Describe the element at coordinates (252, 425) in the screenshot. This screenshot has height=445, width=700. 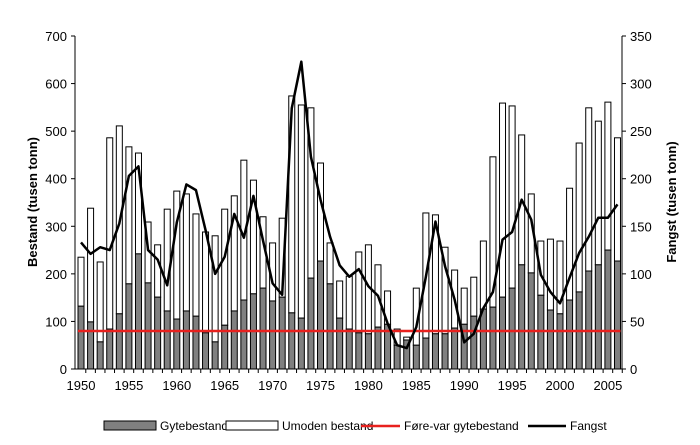
I see `legend-swatch-umoden` at that location.